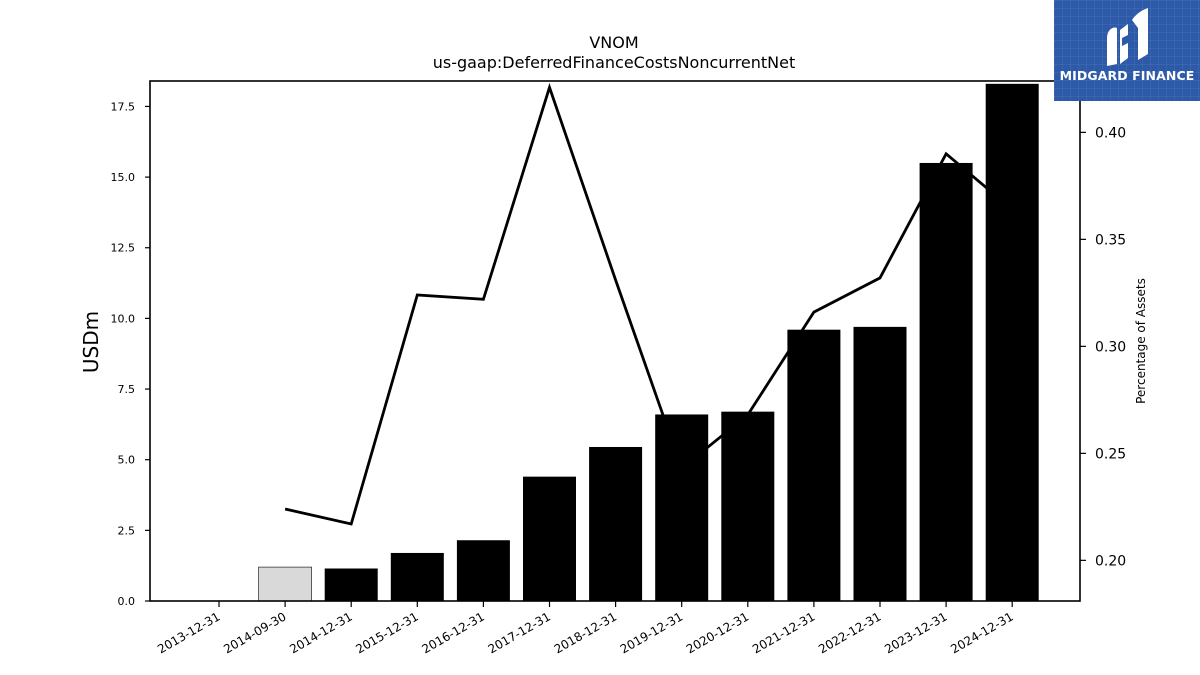 This screenshot has width=1200, height=675. What do you see at coordinates (123, 248) in the screenshot?
I see `y-tick-label: 12.5` at bounding box center [123, 248].